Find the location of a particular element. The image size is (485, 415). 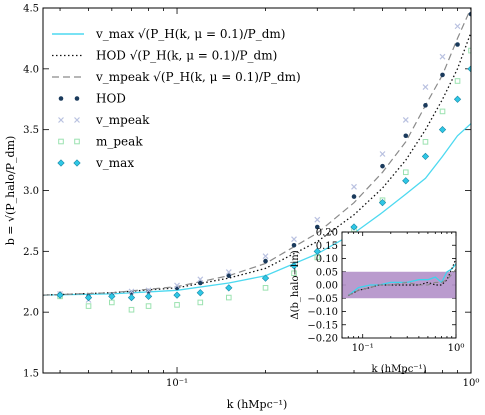

inset-line-vmax is located at coordinates (401, 280).